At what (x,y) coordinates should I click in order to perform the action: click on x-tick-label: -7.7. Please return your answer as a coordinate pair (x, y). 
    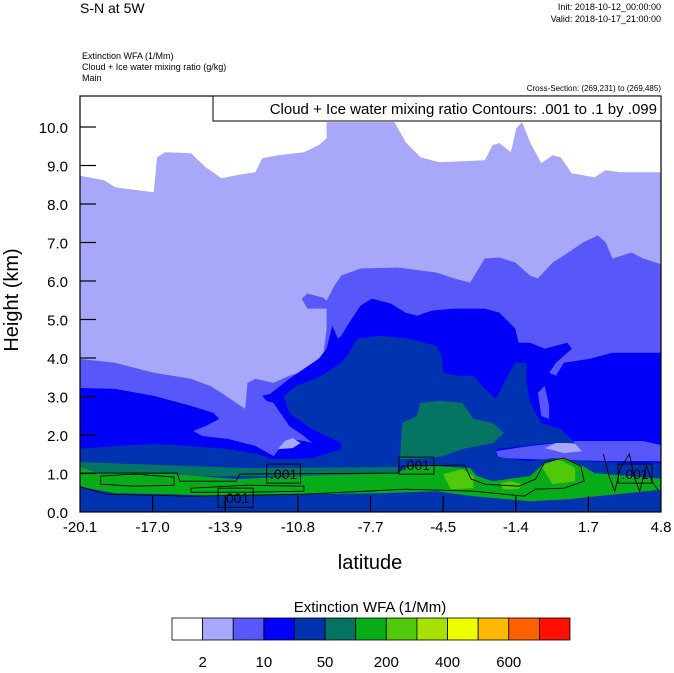
    Looking at the image, I should click on (371, 527).